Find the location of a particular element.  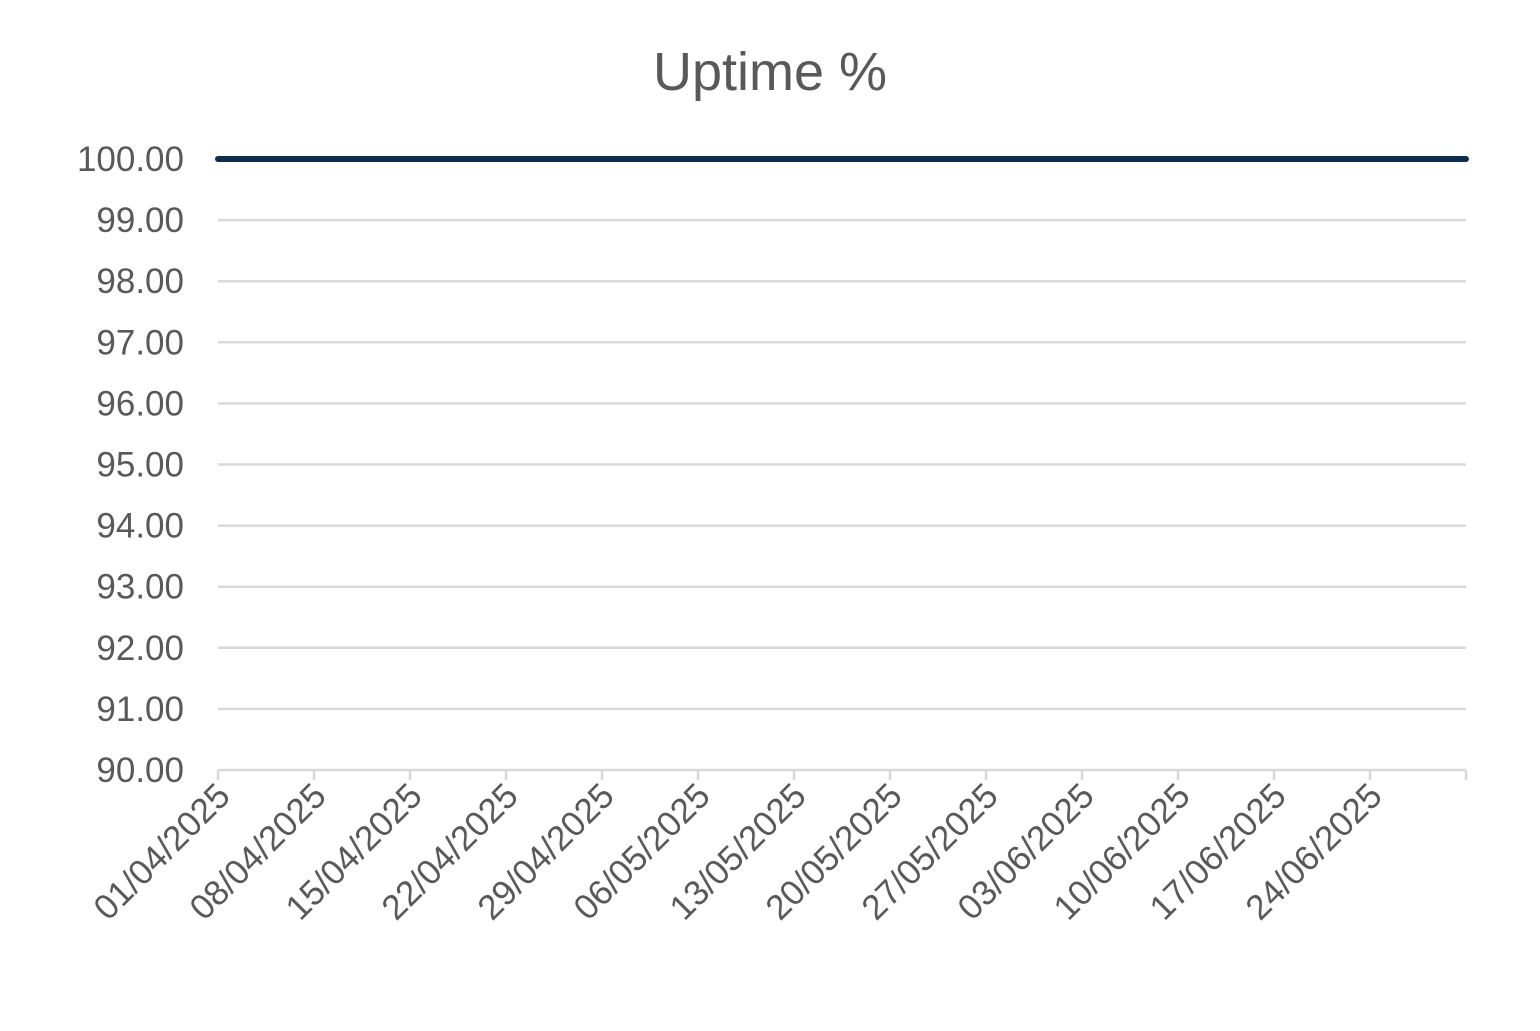

x-axis is located at coordinates (842, 774).